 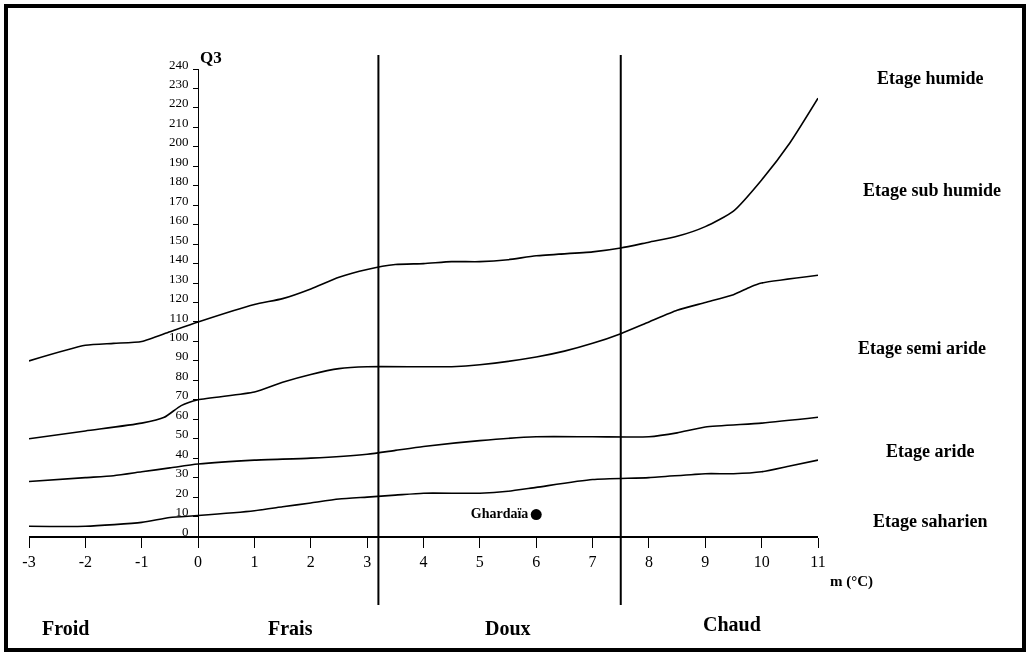 I want to click on y-tick-label: 180, so click(x=178, y=181).